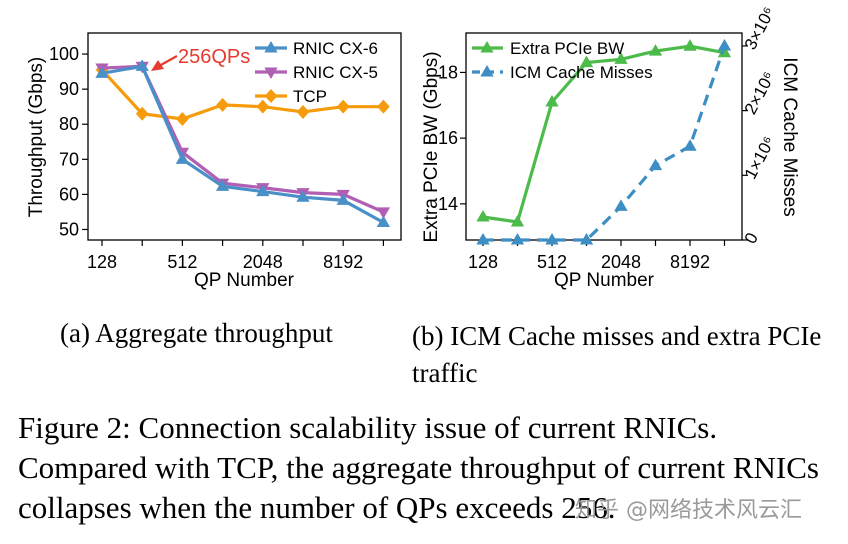 This screenshot has height=544, width=848. Describe the element at coordinates (760, 28) in the screenshot. I see `y2-tick-label: 3×10⁶` at that location.